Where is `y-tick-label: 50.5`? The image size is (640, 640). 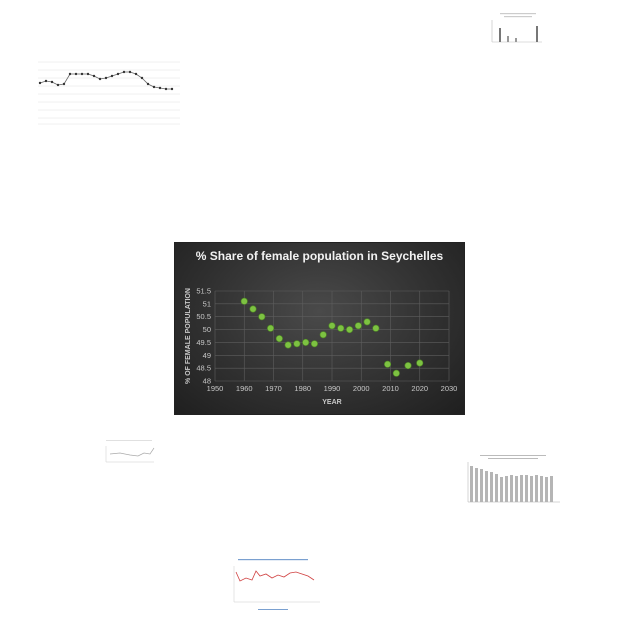
y-tick-label: 50.5 is located at coordinates (203, 316).